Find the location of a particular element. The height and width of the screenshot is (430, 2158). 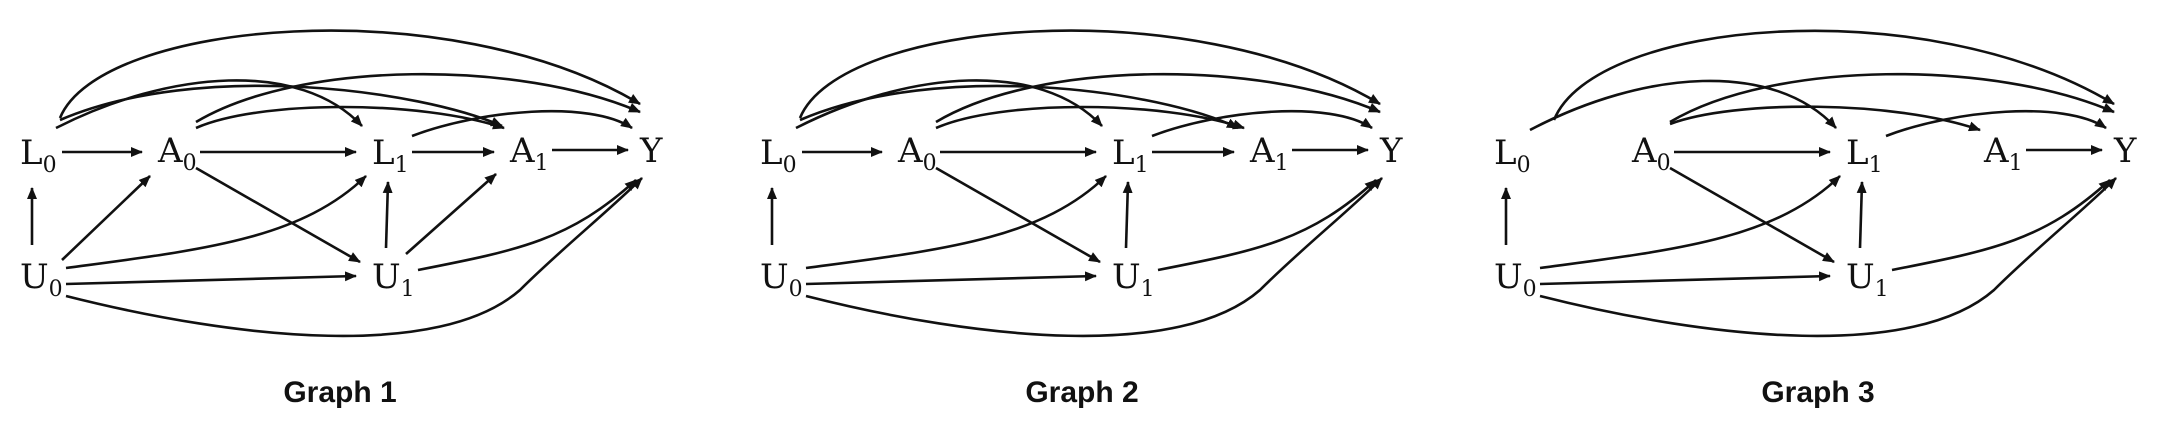

graph3-node-A0-label: A is located at coordinates (1644, 151).